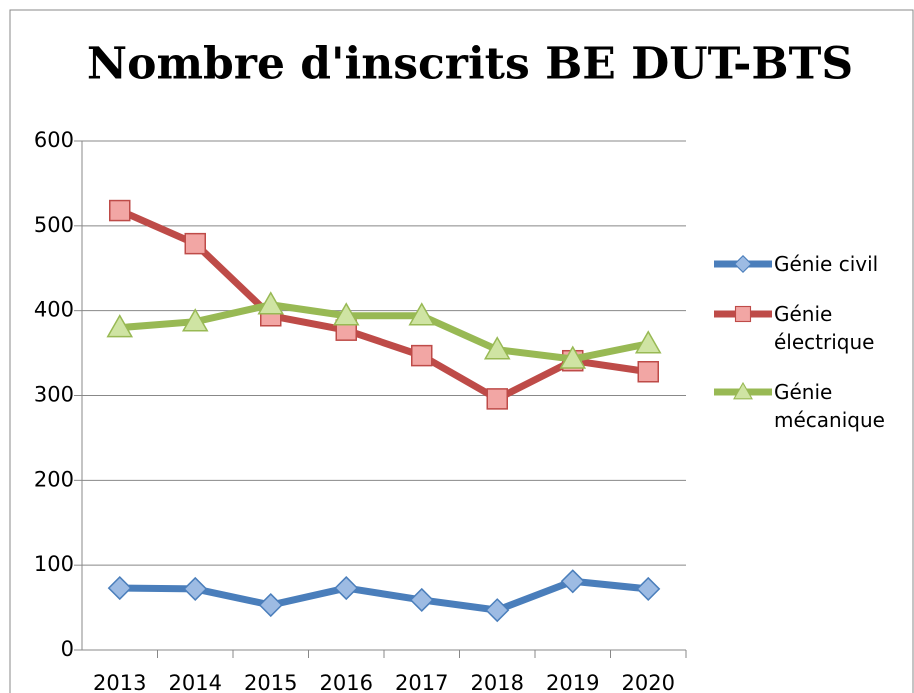 The image size is (914, 693). I want to click on y-tick-label: 0, so click(67, 649).